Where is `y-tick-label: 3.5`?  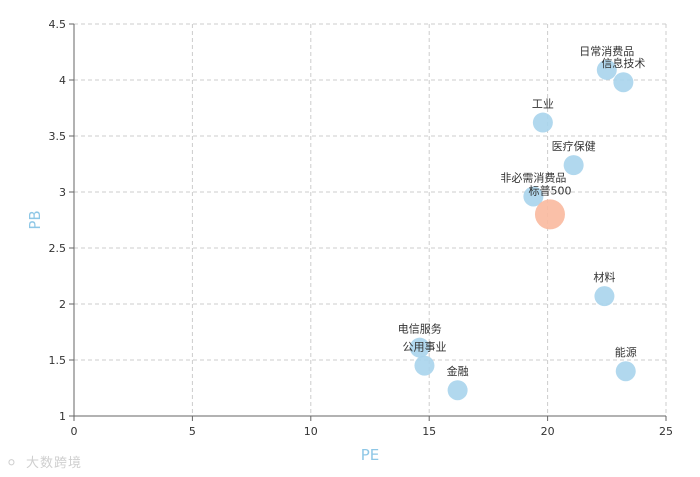
y-tick-label: 3.5 is located at coordinates (58, 136).